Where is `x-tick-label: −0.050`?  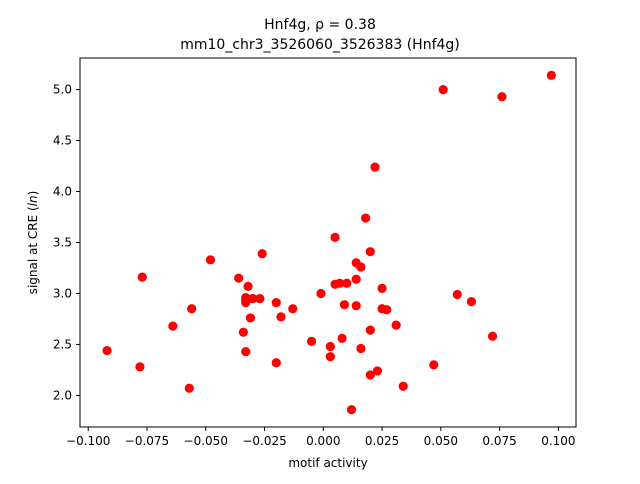 x-tick-label: −0.050 is located at coordinates (206, 441).